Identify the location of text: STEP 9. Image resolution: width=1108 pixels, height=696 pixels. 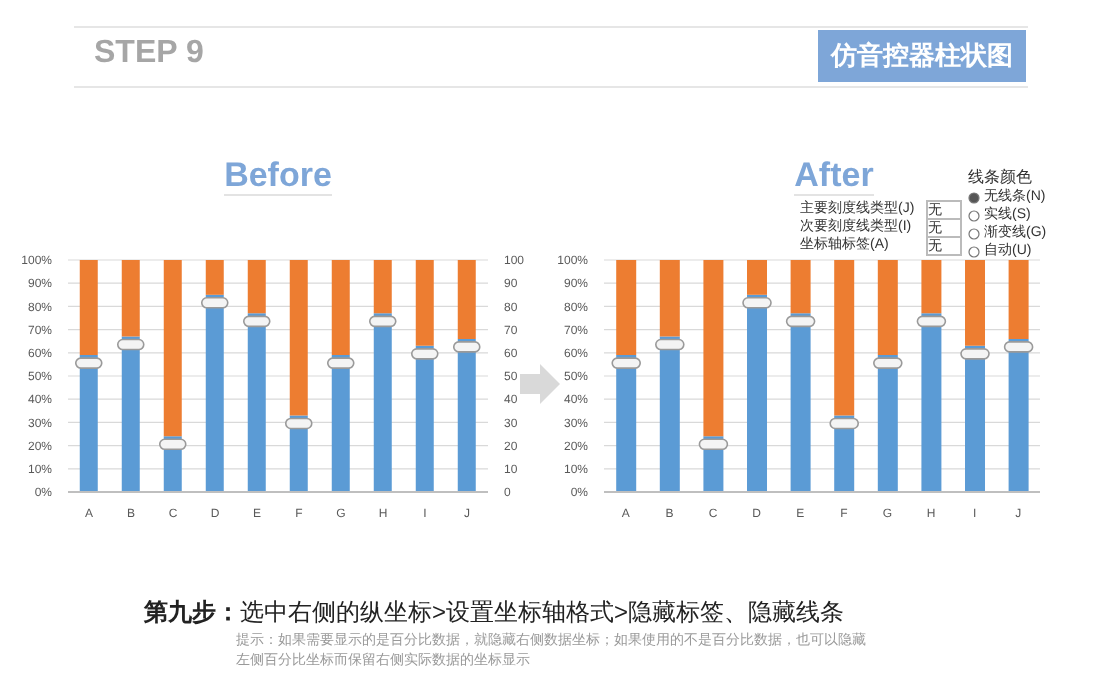
(149, 54).